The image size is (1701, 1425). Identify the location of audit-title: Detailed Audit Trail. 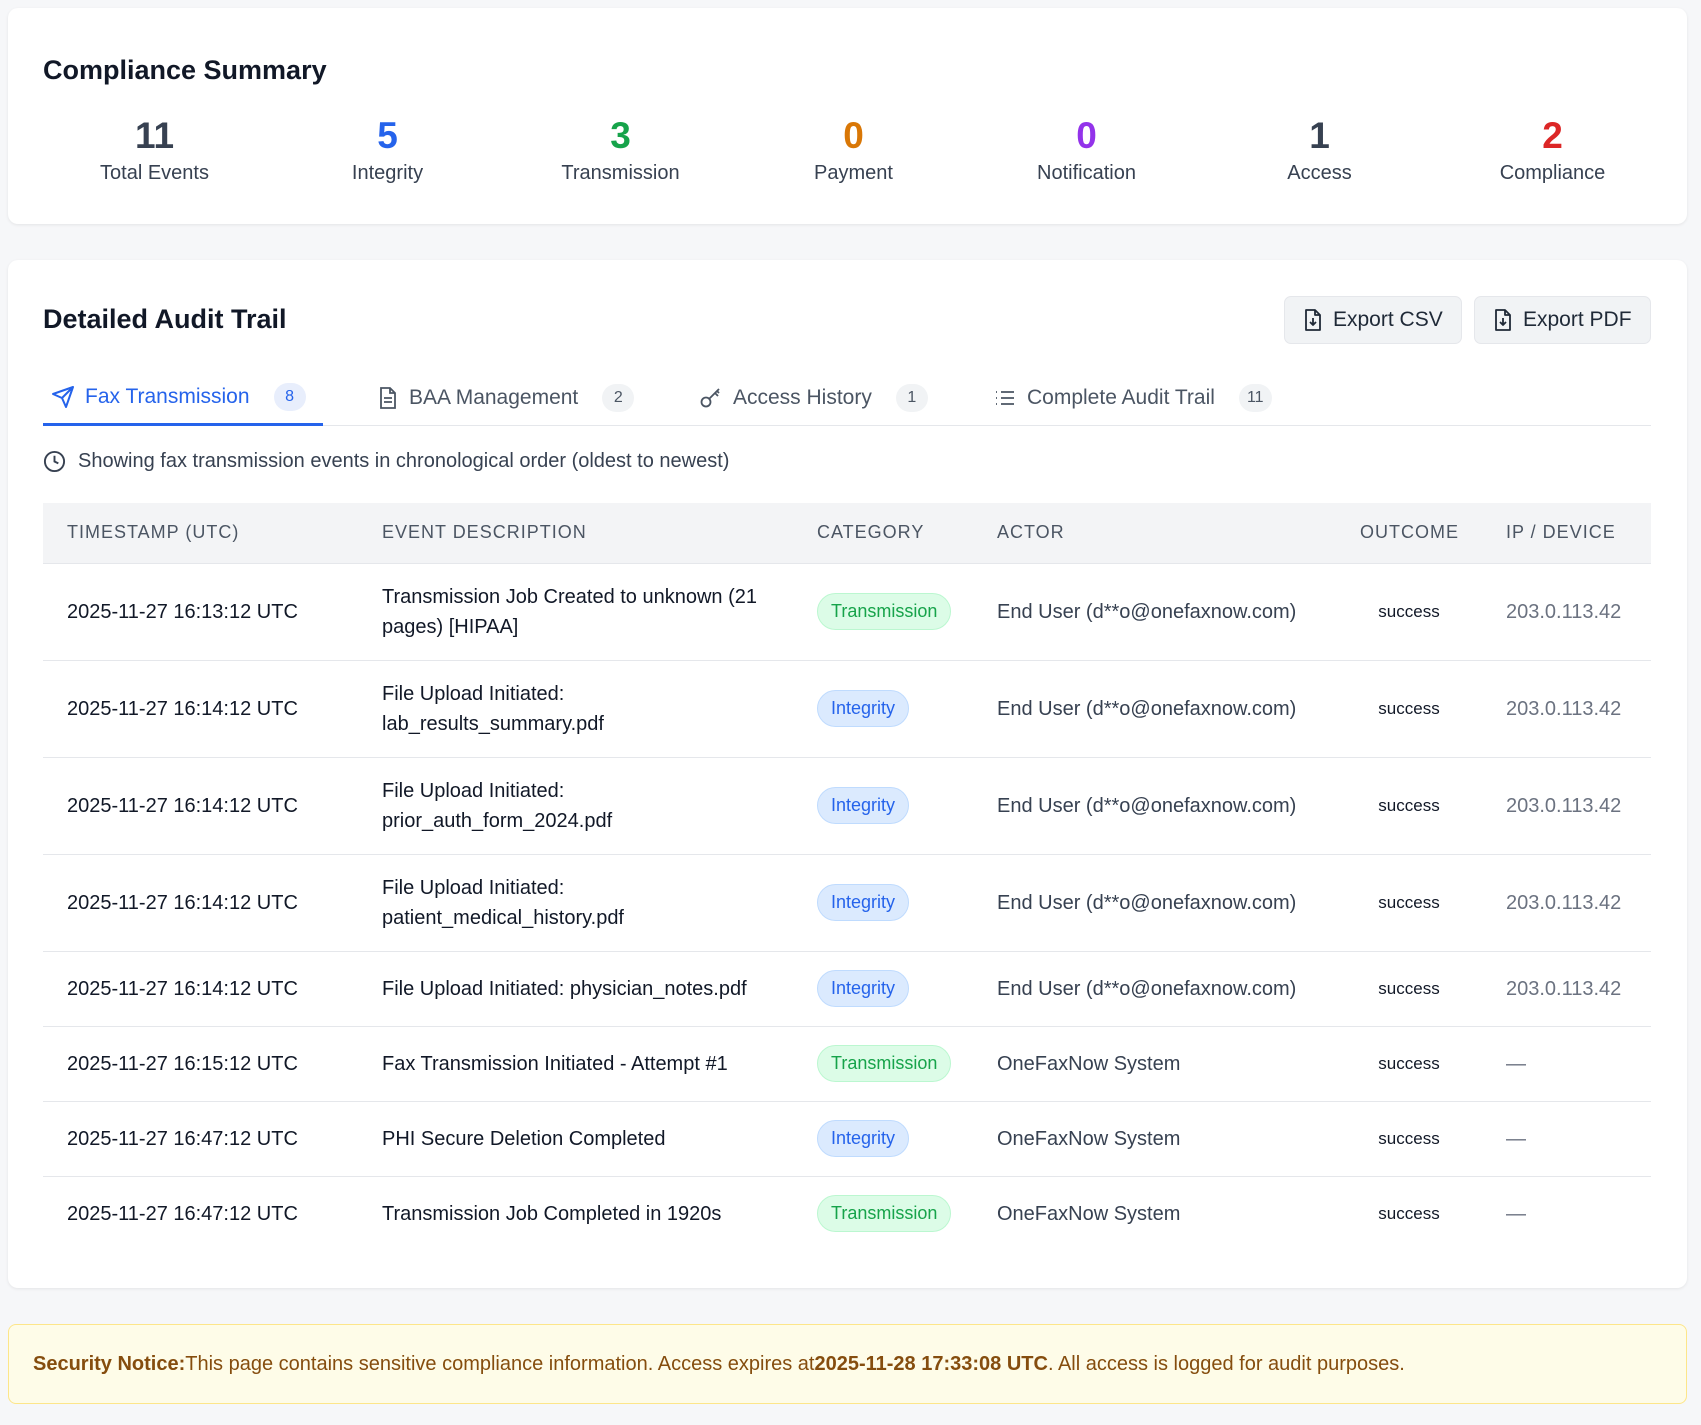
(165, 319).